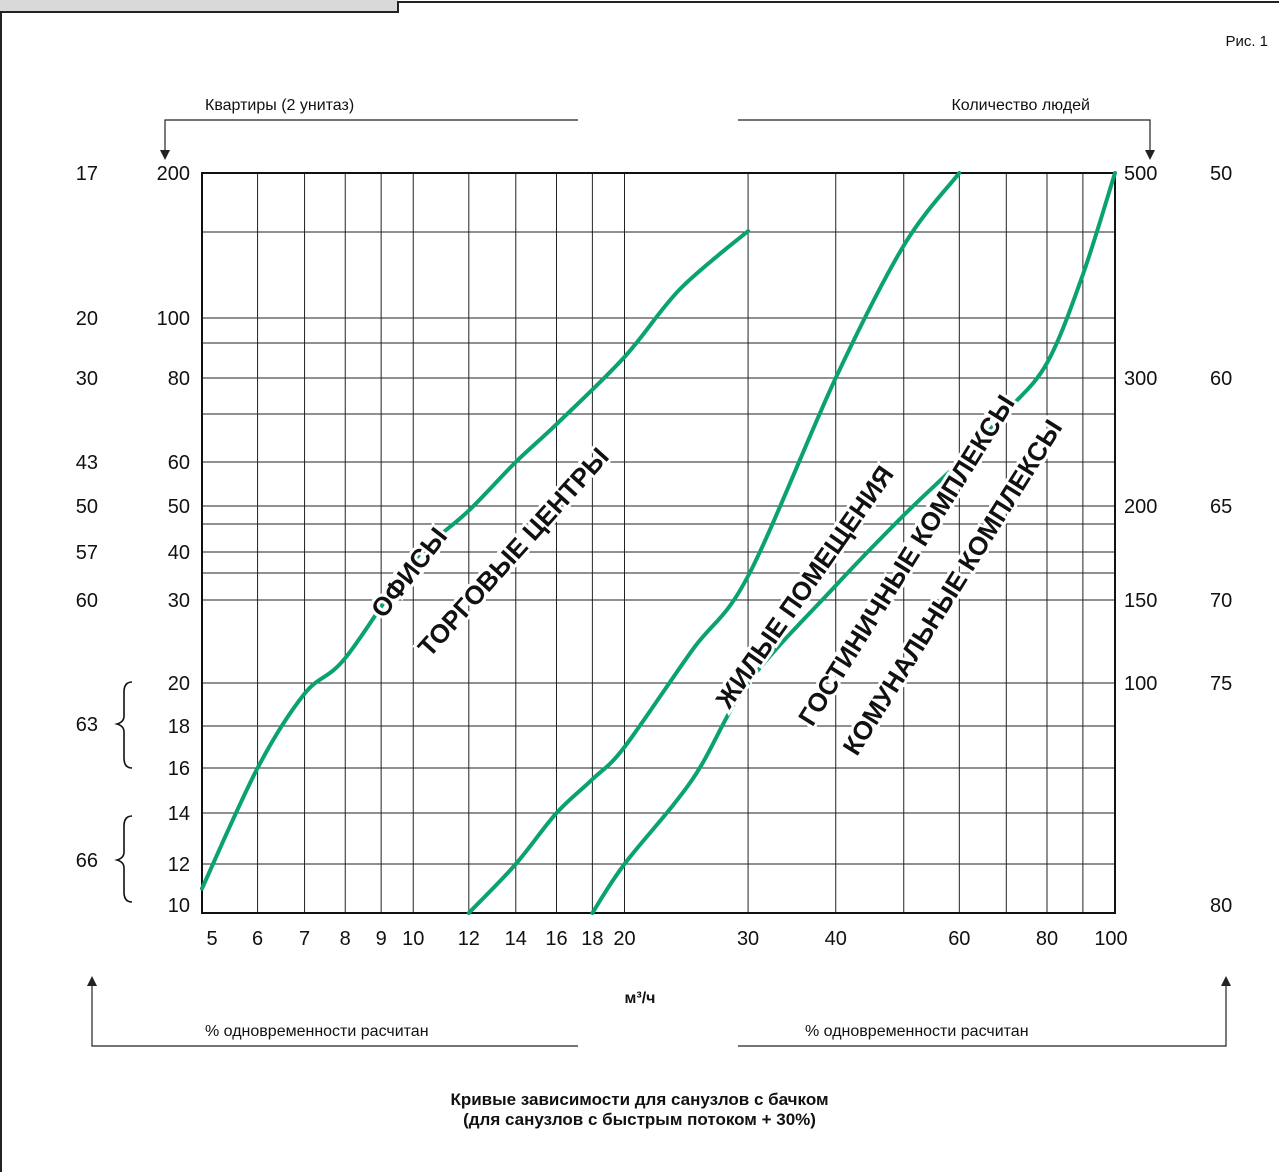 The height and width of the screenshot is (1172, 1279). I want to click on left-inner-tick-label: 200, so click(173, 174).